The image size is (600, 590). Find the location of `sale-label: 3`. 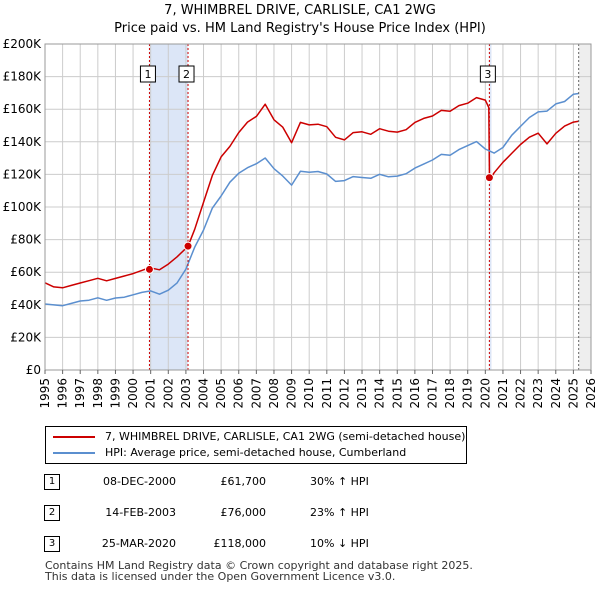

sale-label: 3 is located at coordinates (487, 74).